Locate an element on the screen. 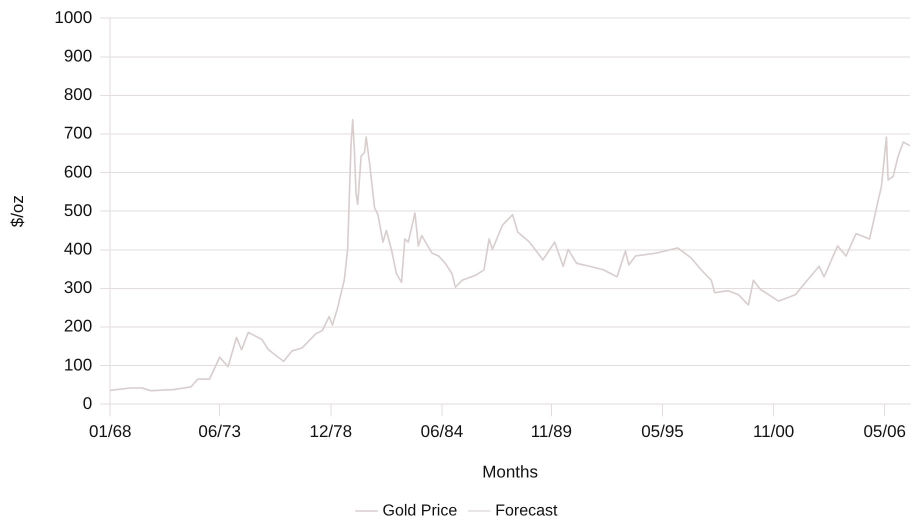  x-tick-label: 11/89 is located at coordinates (551, 432).